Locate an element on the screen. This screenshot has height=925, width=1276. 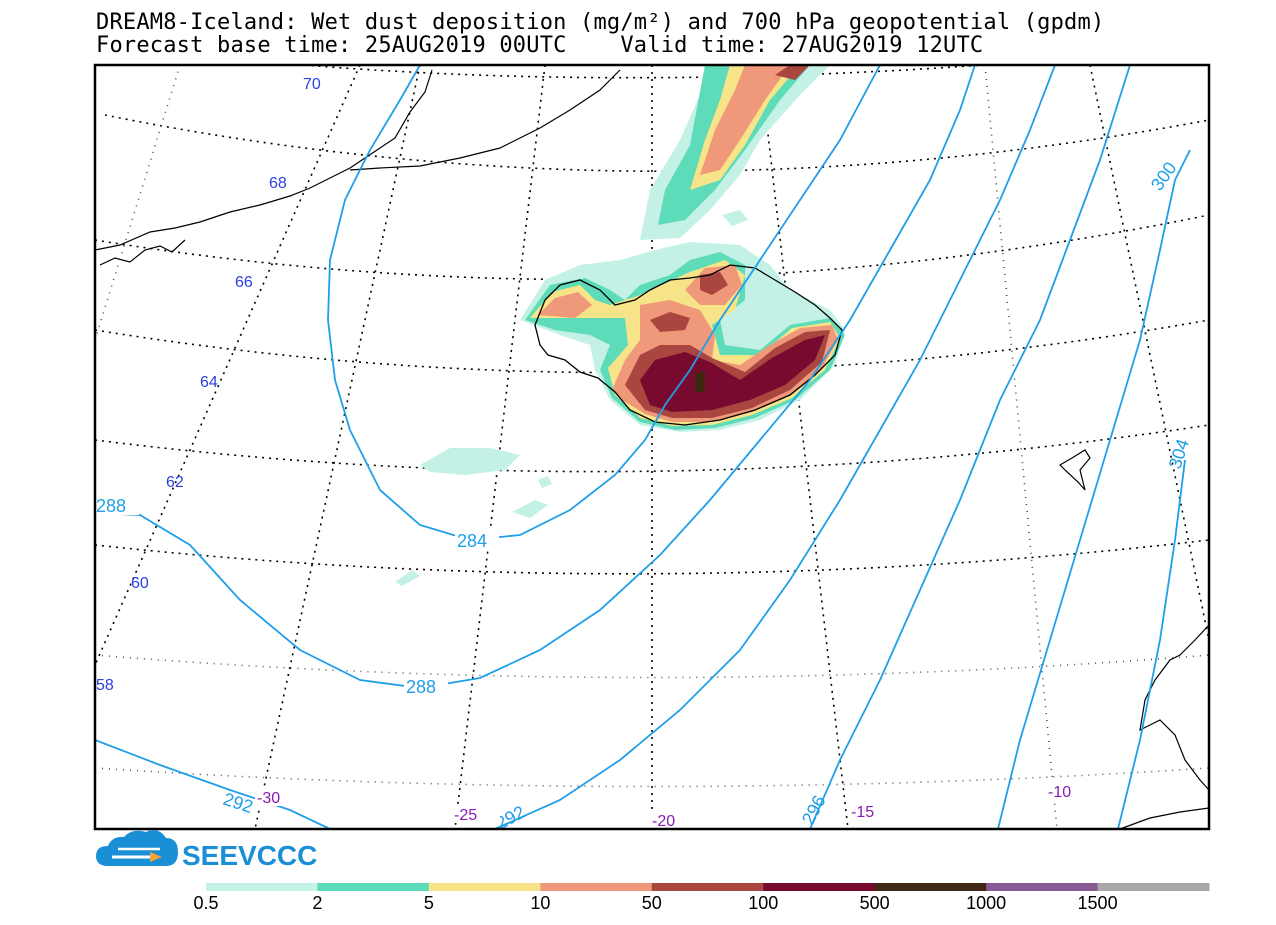
legend-label: 50 is located at coordinates (652, 903).